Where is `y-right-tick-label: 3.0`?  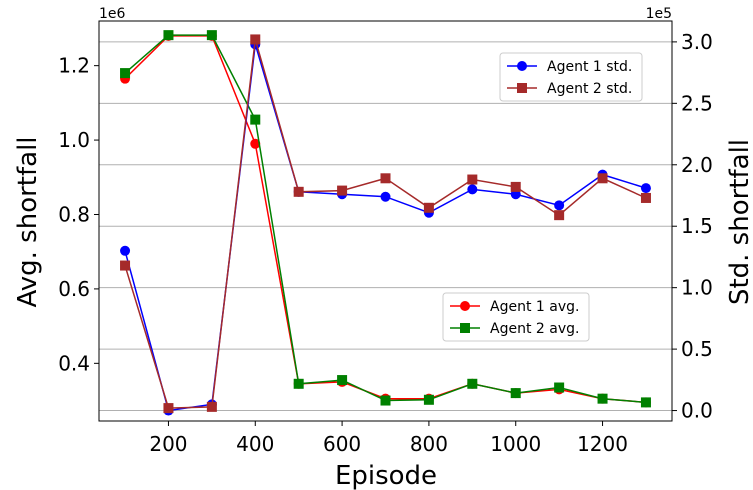 y-right-tick-label: 3.0 is located at coordinates (697, 42).